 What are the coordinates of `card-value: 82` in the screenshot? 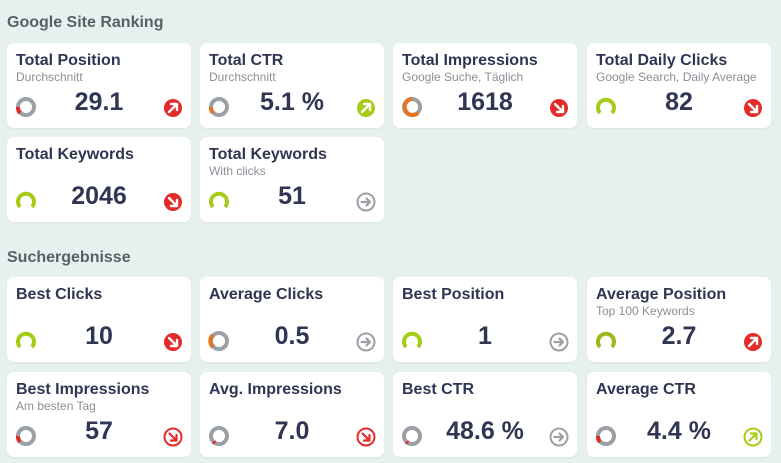 It's located at (679, 102).